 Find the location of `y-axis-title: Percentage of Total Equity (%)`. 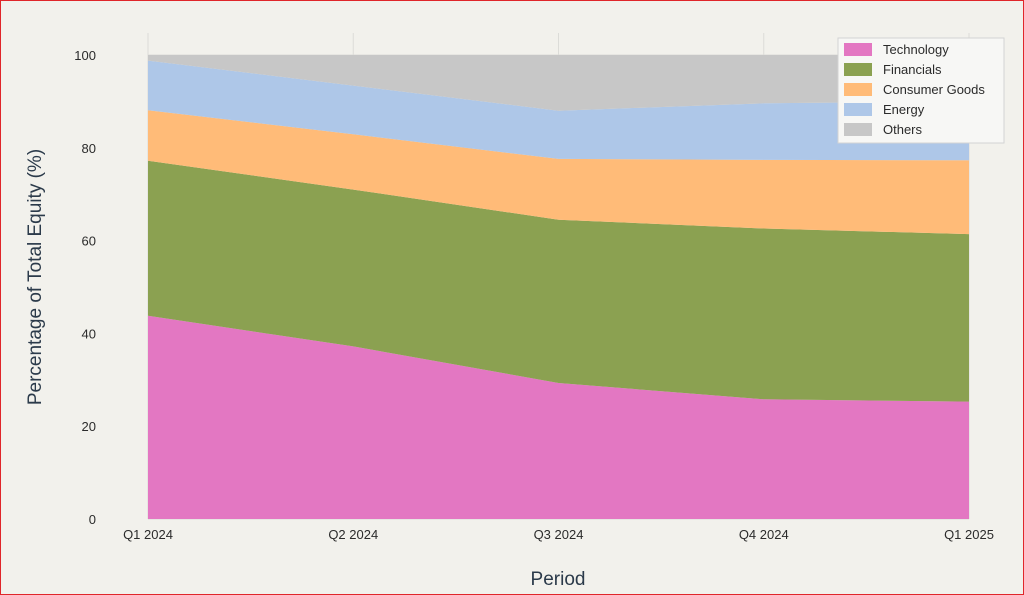

y-axis-title: Percentage of Total Equity (%) is located at coordinates (35, 277).